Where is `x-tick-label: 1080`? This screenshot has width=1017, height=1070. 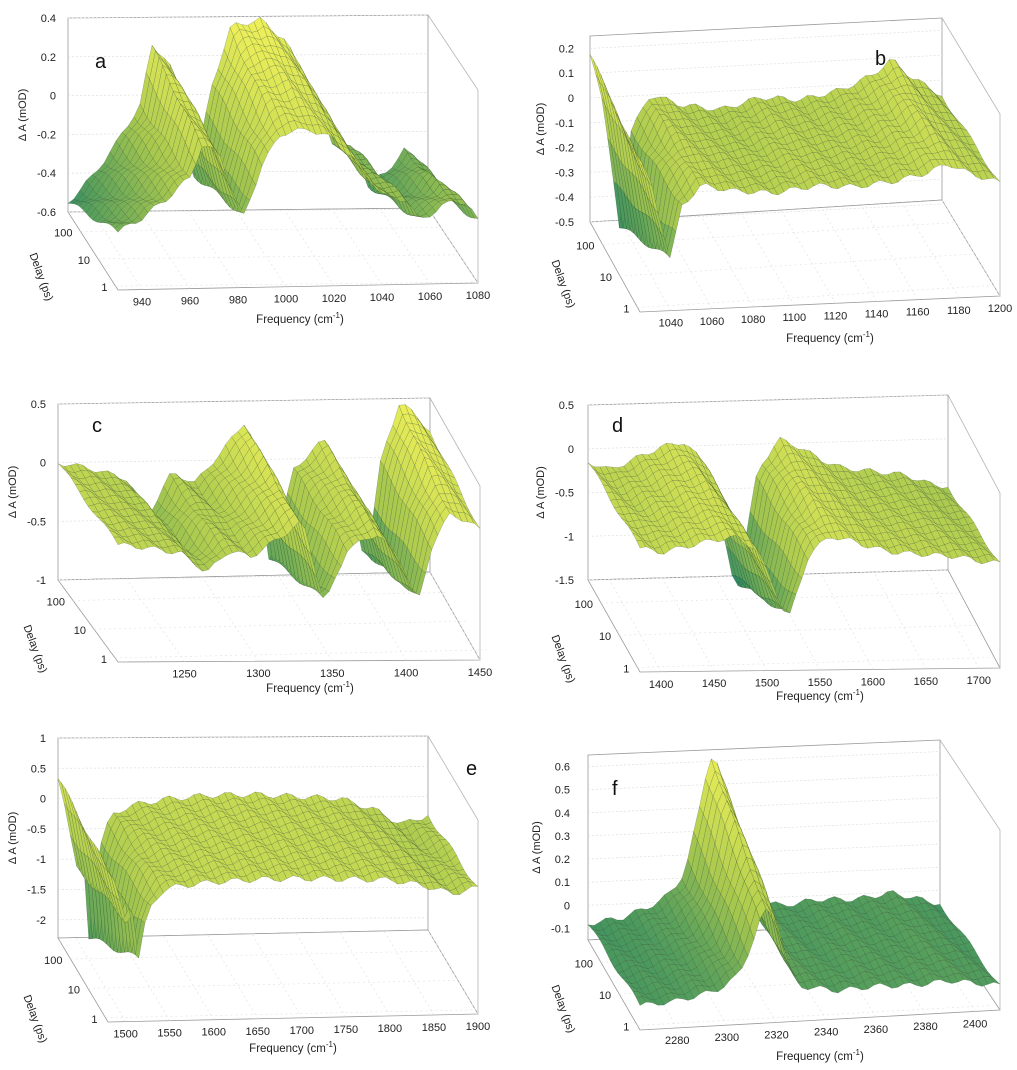
x-tick-label: 1080 is located at coordinates (753, 320).